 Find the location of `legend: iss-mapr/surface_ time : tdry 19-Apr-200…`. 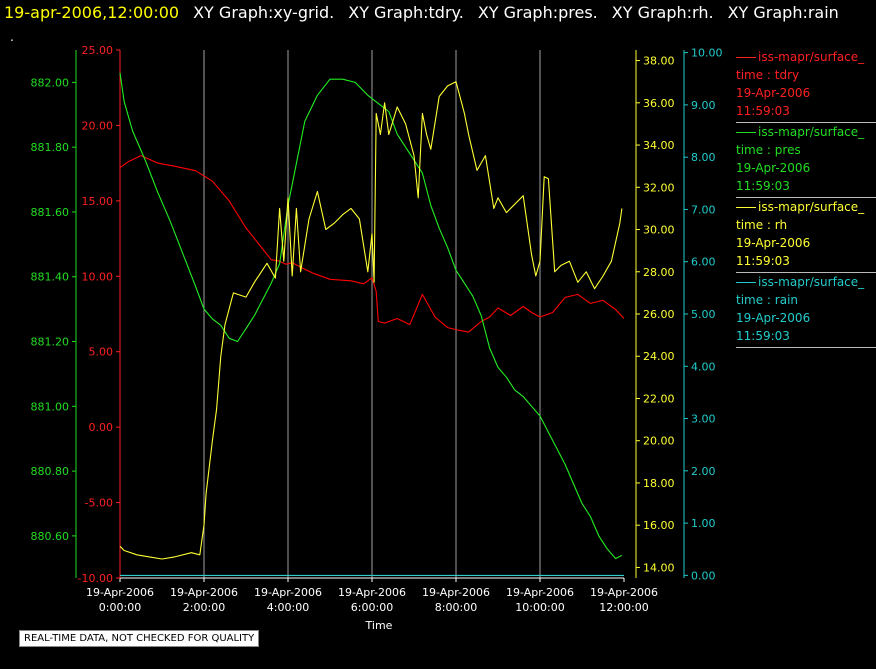

legend: iss-mapr/surface_ time : tdry 19-Apr-200… is located at coordinates (806, 198).